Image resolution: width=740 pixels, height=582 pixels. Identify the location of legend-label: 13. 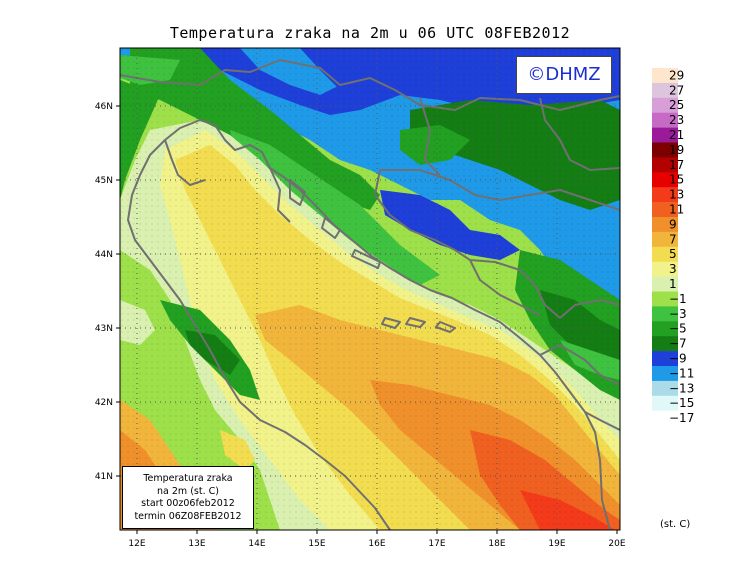
(676, 195).